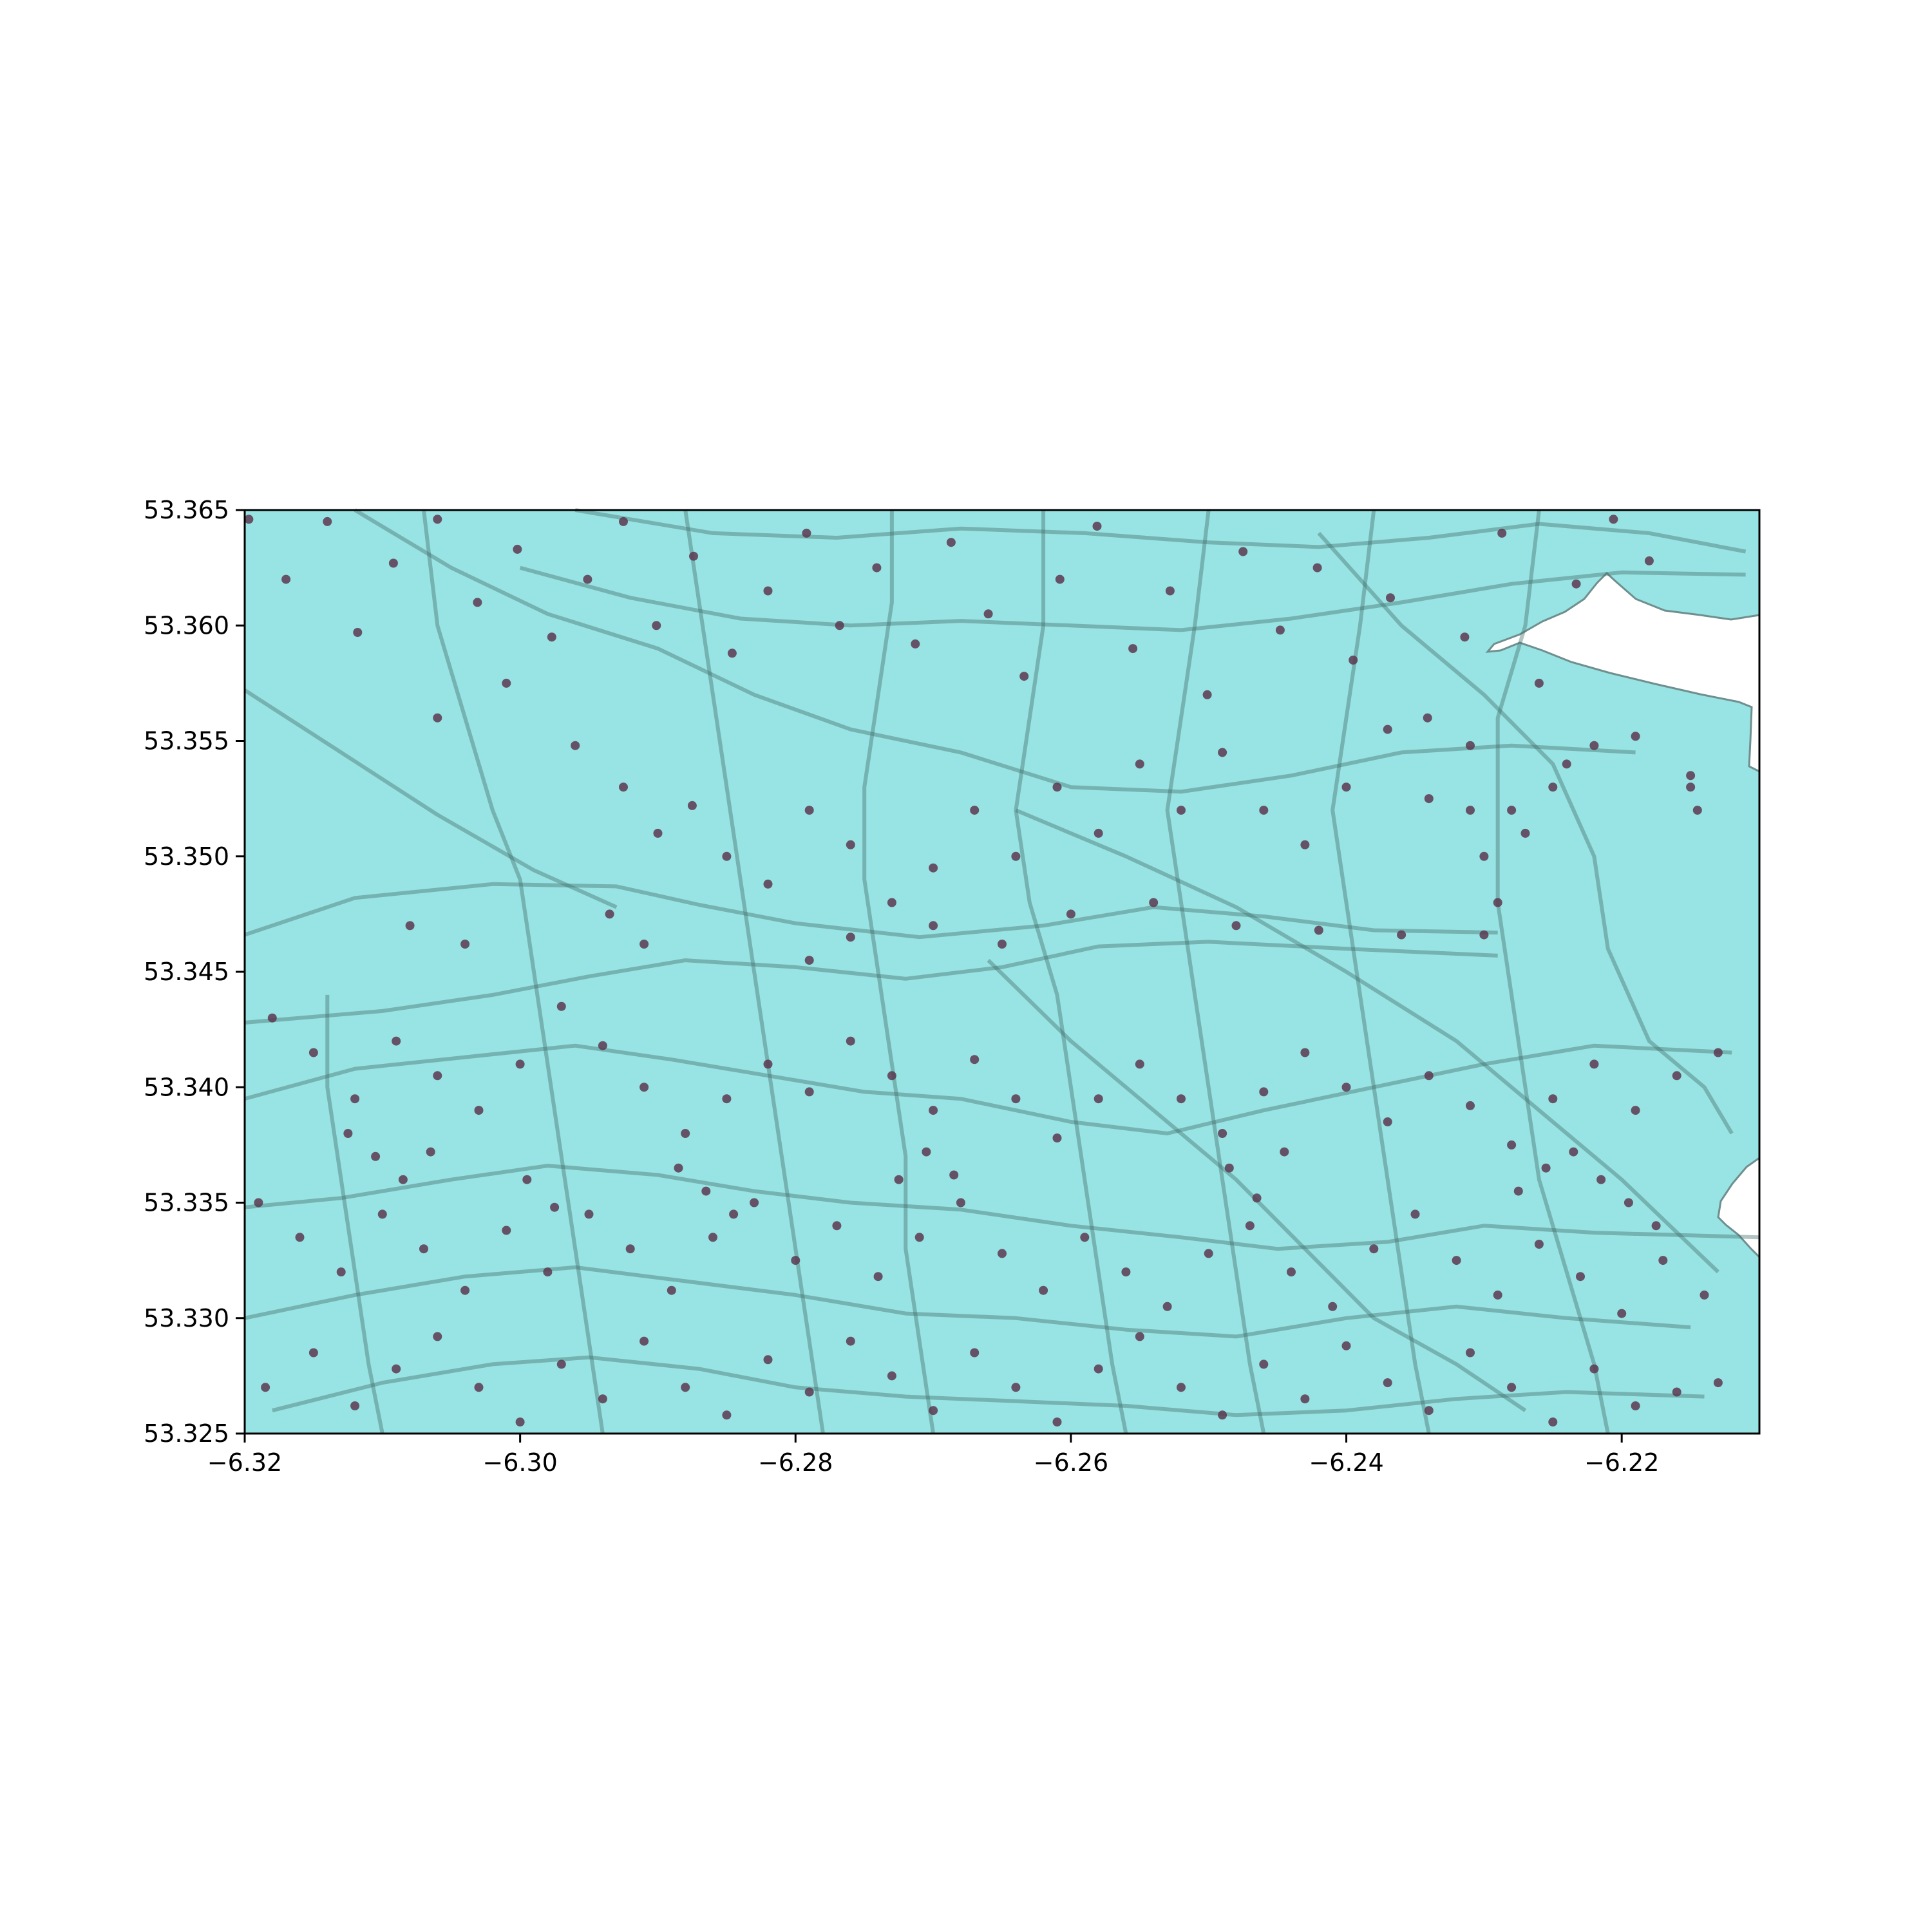 The height and width of the screenshot is (1932, 1932). I want to click on water-area, so click(1739, 1208).